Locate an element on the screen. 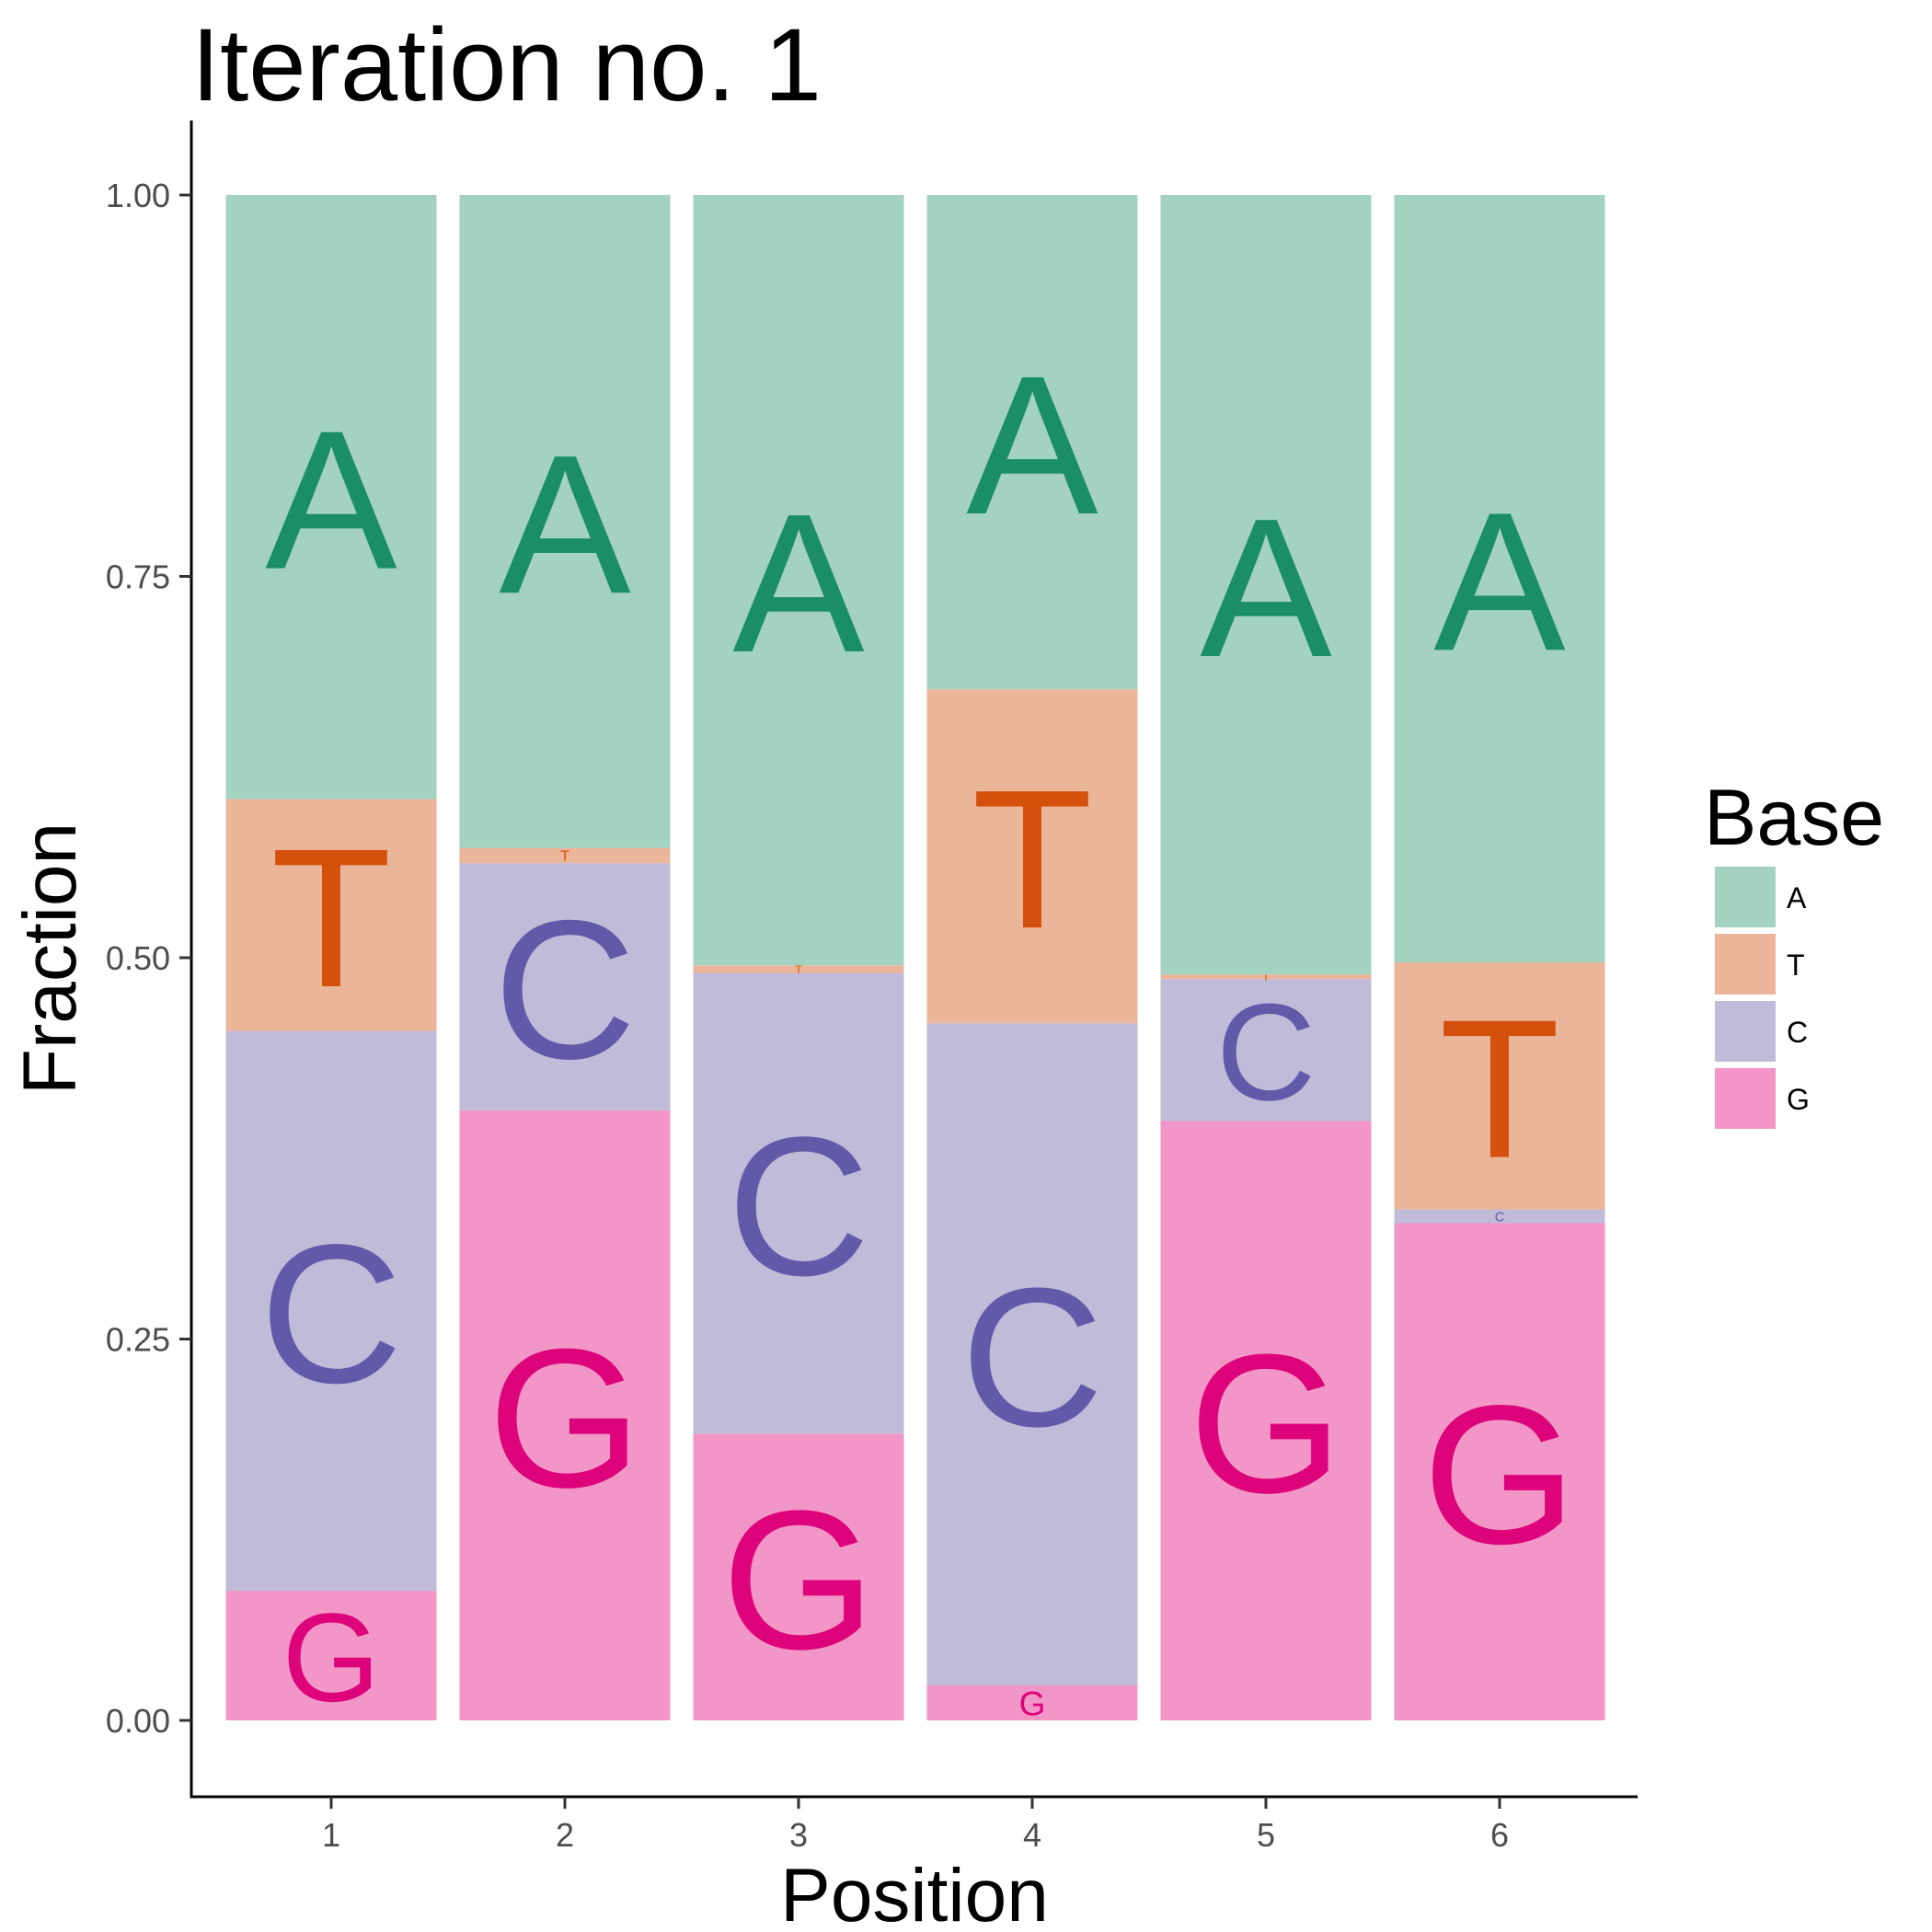 The height and width of the screenshot is (1932, 1932). bar-letter-C-pos-1: C is located at coordinates (330, 1313).